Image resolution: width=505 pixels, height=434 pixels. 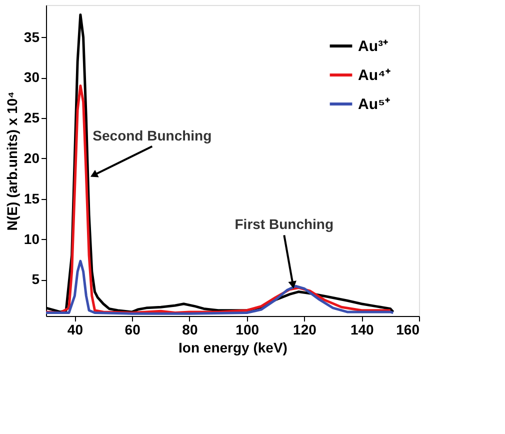 I want to click on x-tick-label: 60, so click(x=132, y=330).